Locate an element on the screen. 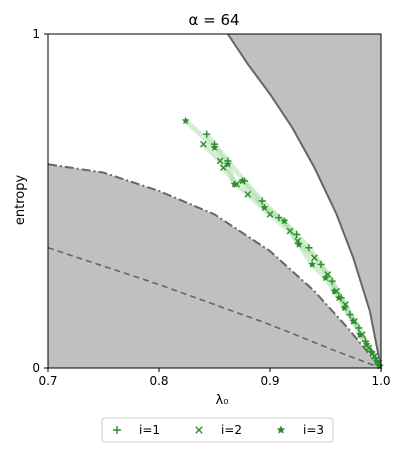 The width and height of the screenshot is (407, 452). legend-label: i=1 is located at coordinates (149, 430).